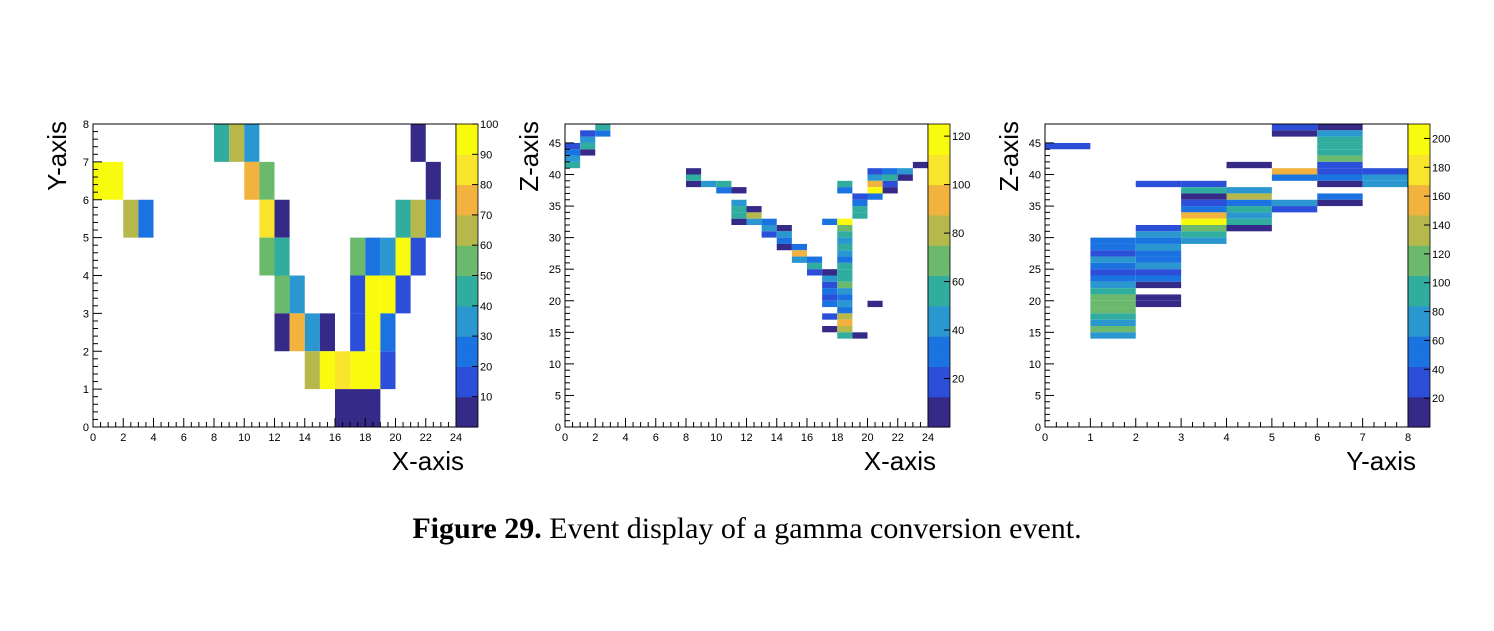 The image size is (1494, 631). I want to click on y-tick-label: 7, so click(86, 163).